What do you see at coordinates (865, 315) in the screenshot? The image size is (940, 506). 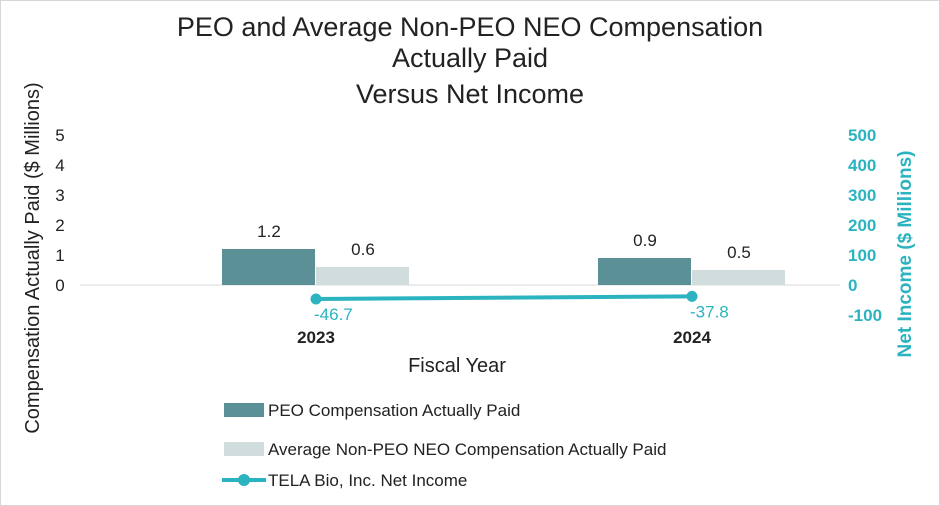 I see `y2-tick-label: -100` at bounding box center [865, 315].